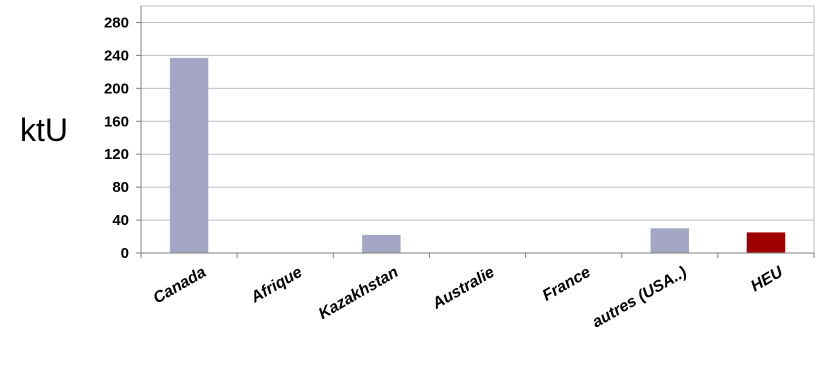 The image size is (819, 391). What do you see at coordinates (116, 55) in the screenshot?
I see `y-tick-label: 240` at bounding box center [116, 55].